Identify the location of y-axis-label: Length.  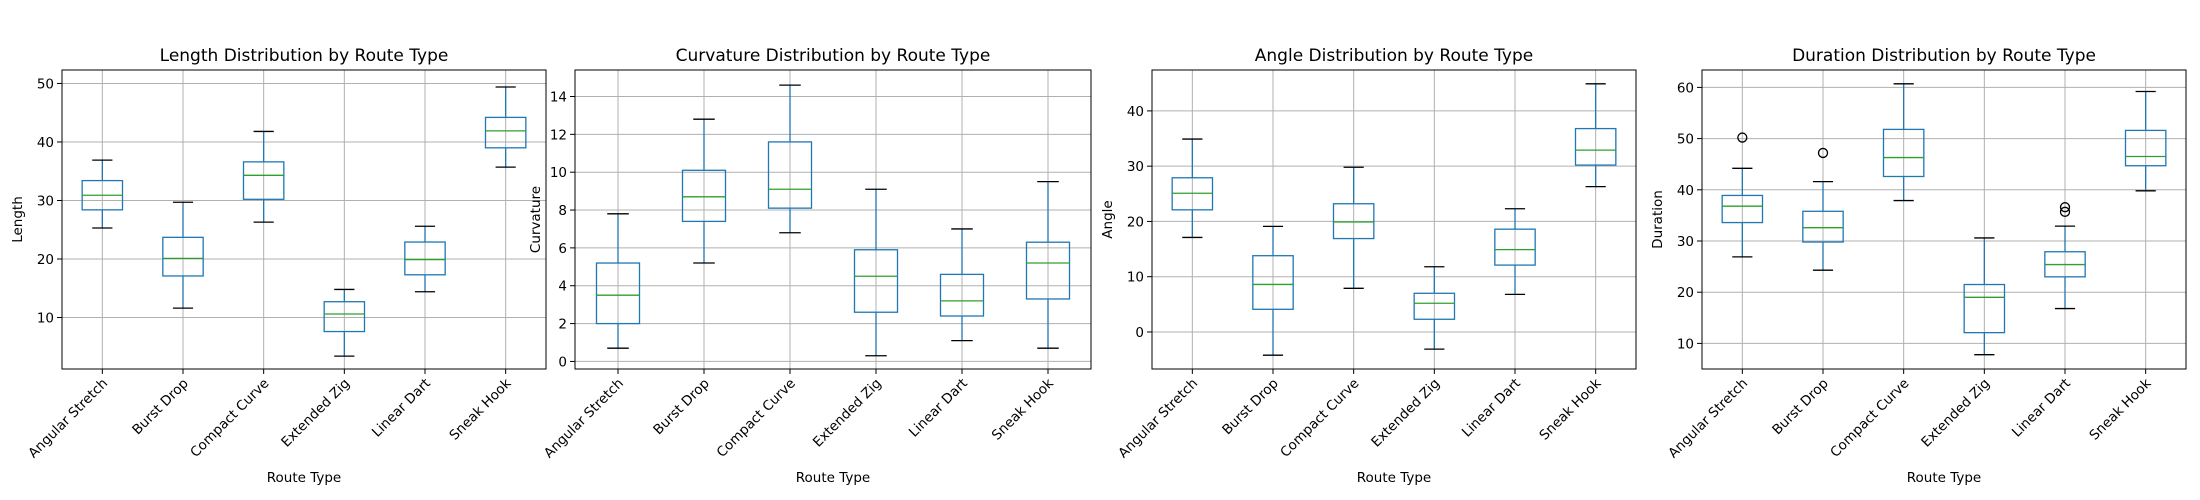
(18, 219).